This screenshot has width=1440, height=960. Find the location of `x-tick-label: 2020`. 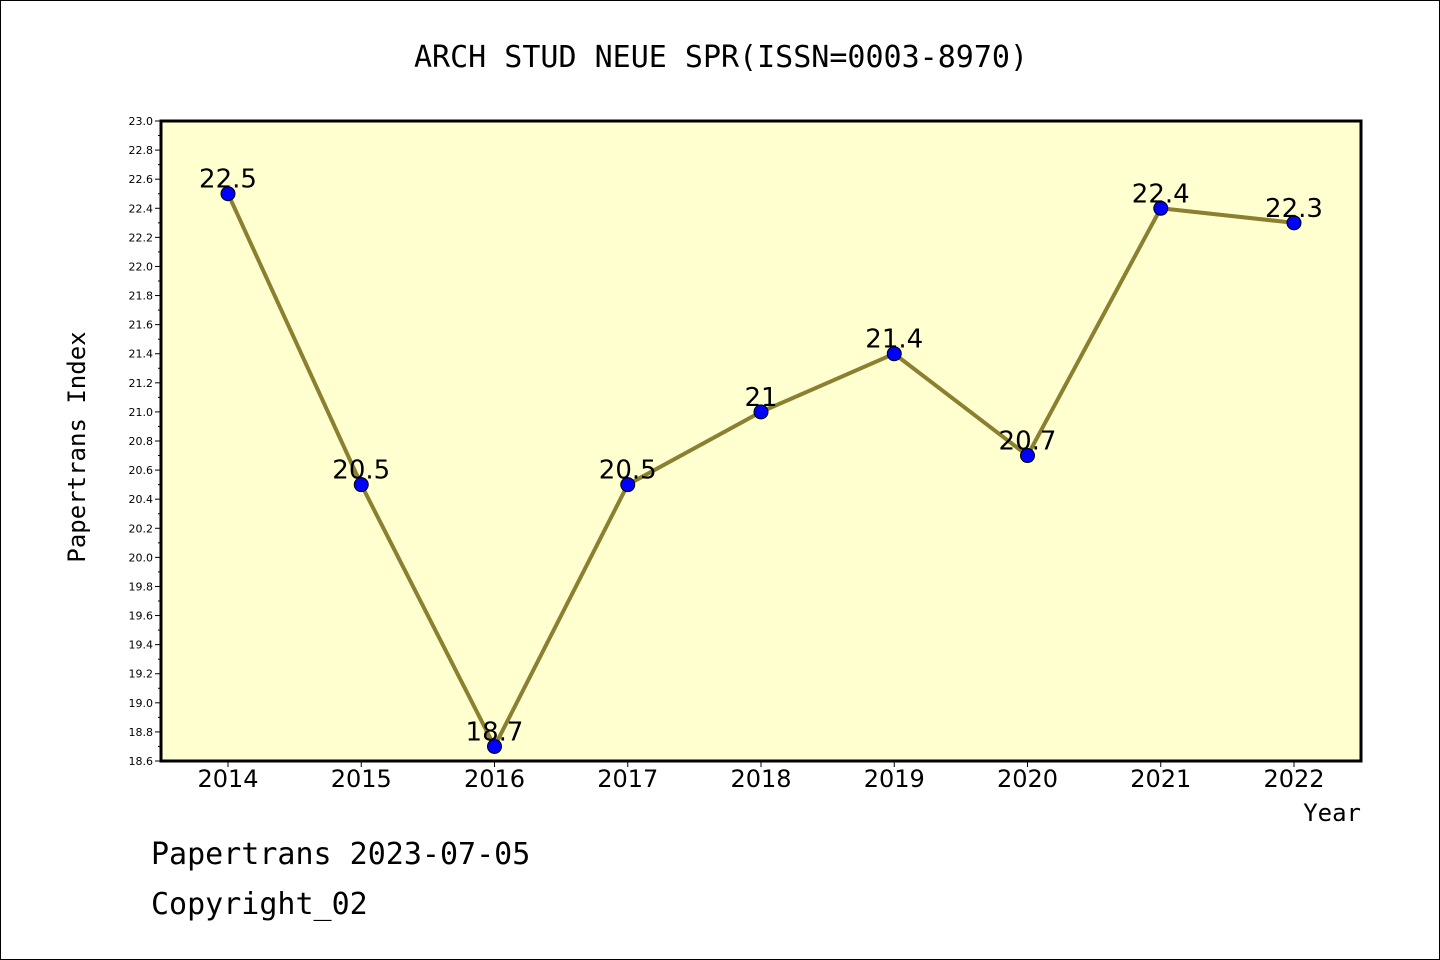

x-tick-label: 2020 is located at coordinates (1027, 779).